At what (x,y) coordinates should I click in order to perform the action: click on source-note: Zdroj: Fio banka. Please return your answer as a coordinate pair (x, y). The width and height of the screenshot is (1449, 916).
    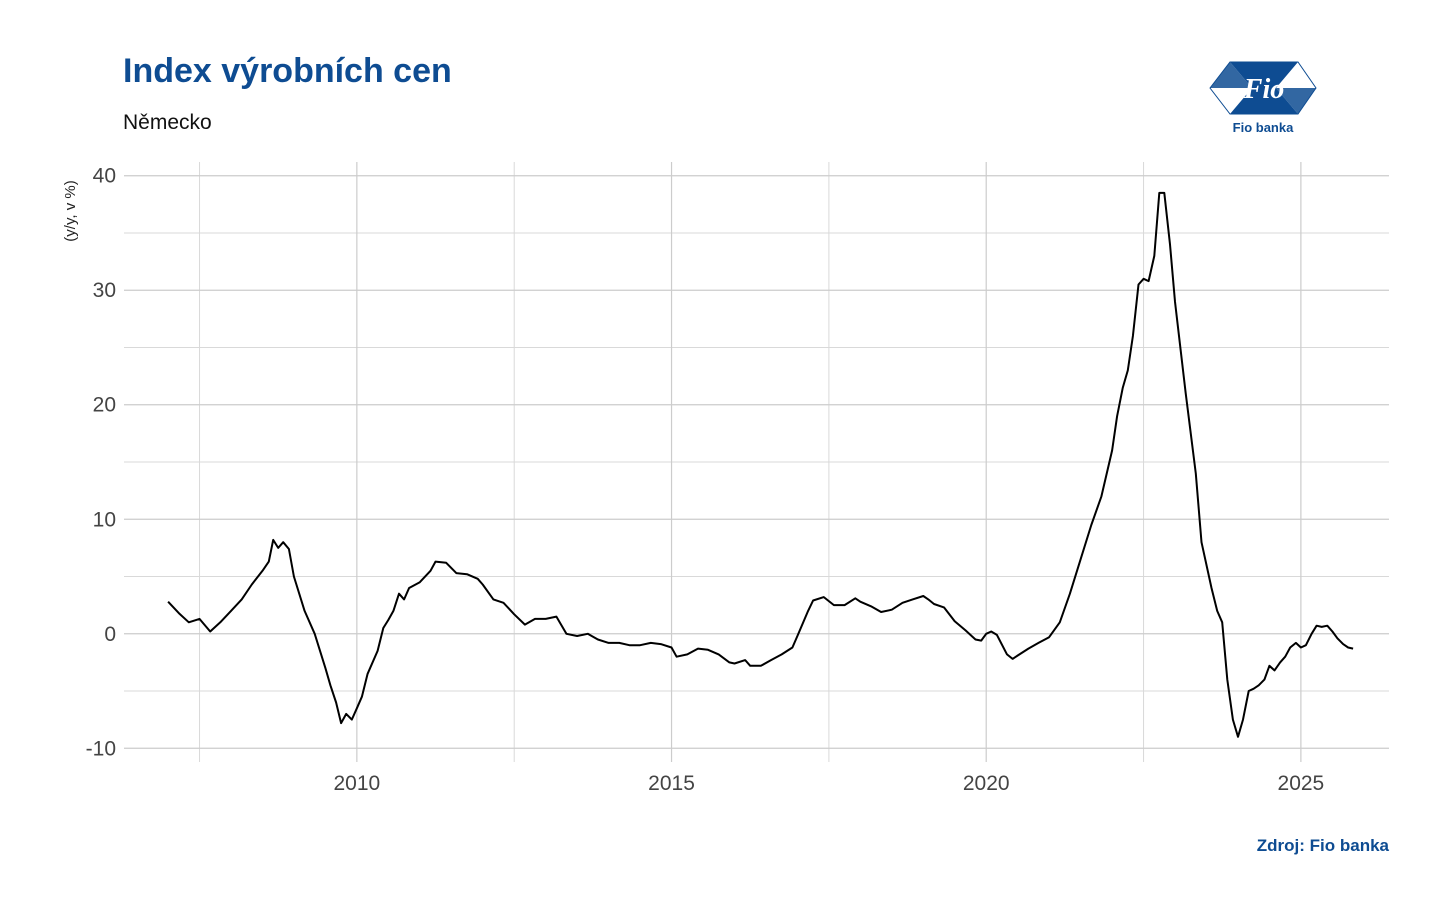
    Looking at the image, I should click on (1322, 845).